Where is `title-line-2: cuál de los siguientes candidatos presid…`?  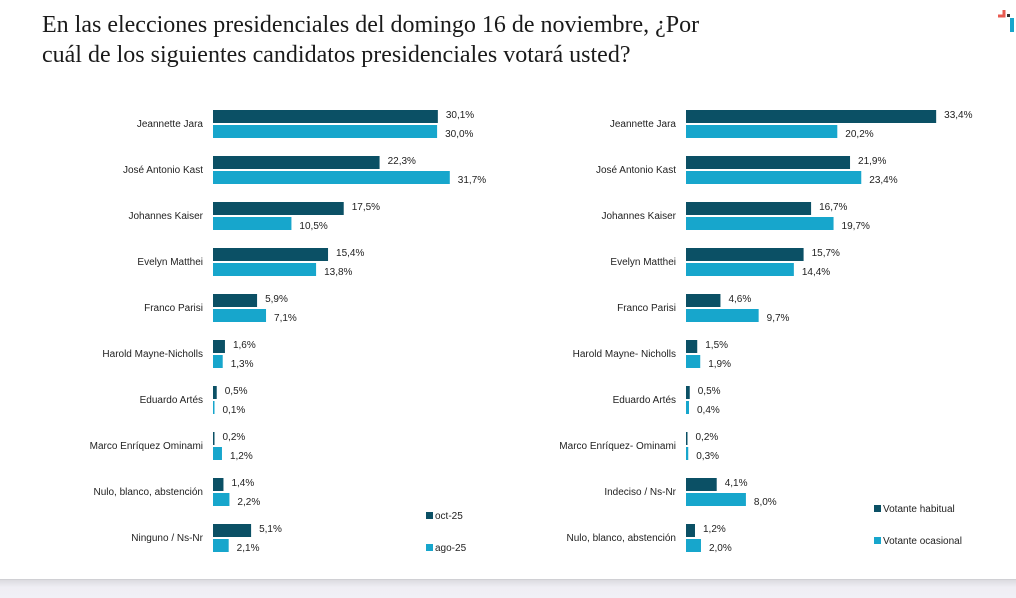
title-line-2: cuál de los siguientes candidatos presid… is located at coordinates (336, 55).